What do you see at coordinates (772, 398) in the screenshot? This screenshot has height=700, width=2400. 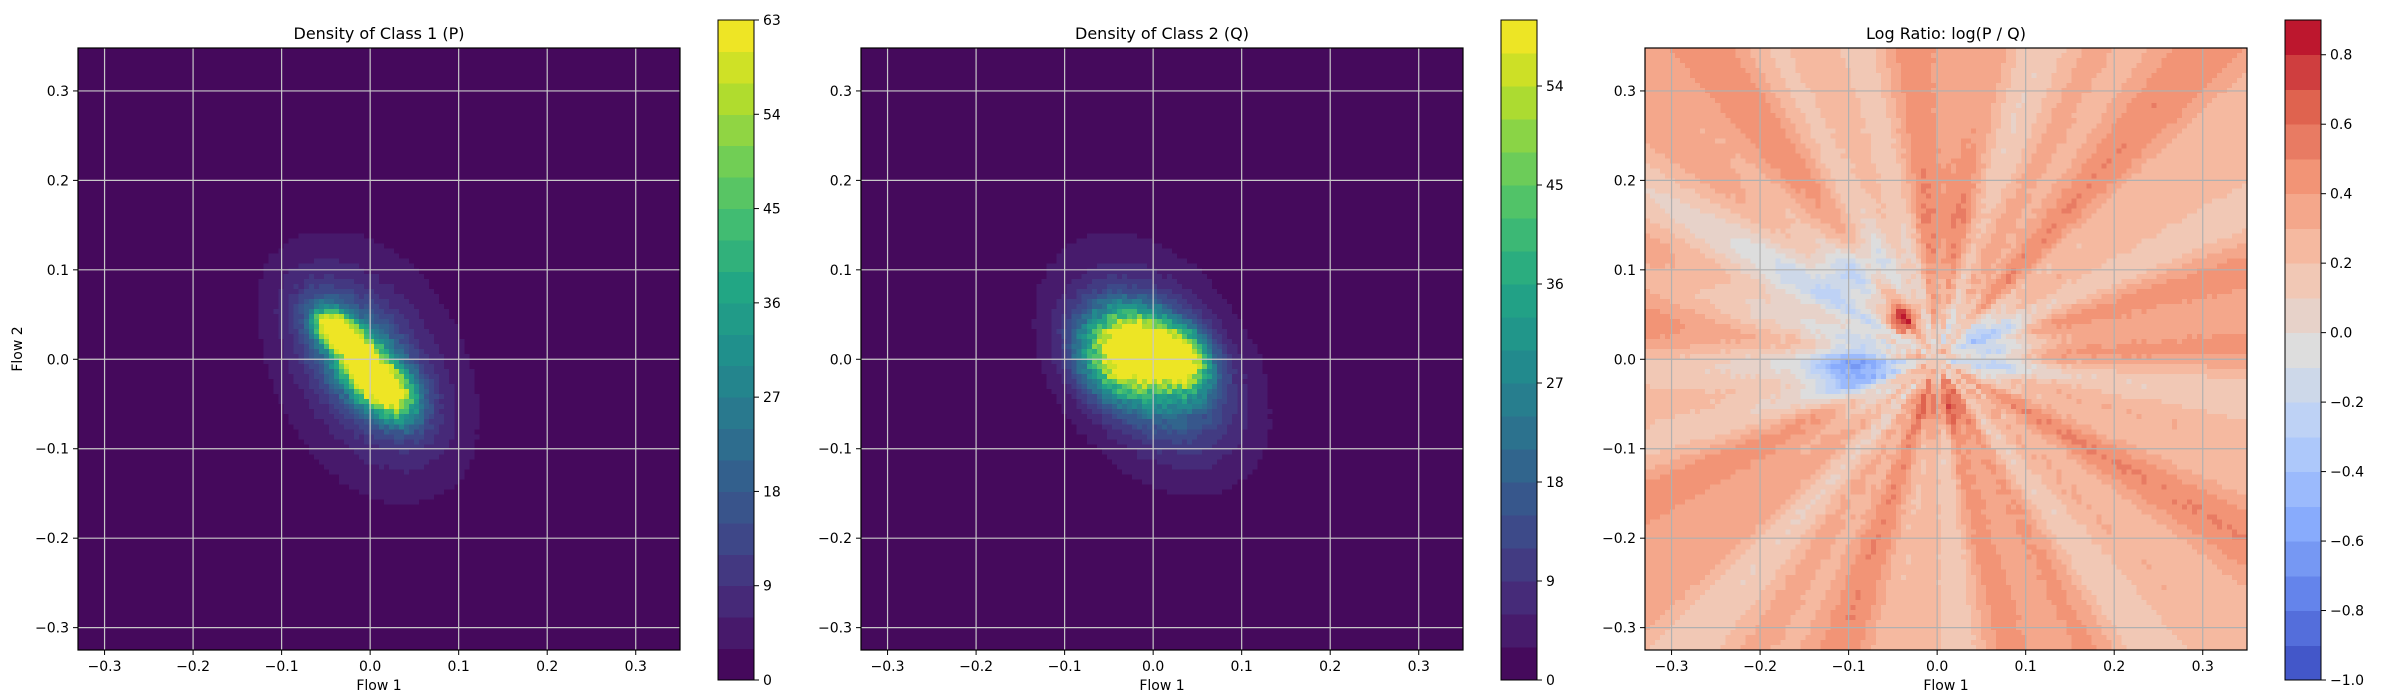 I see `colorbar-tick-label: 27` at bounding box center [772, 398].